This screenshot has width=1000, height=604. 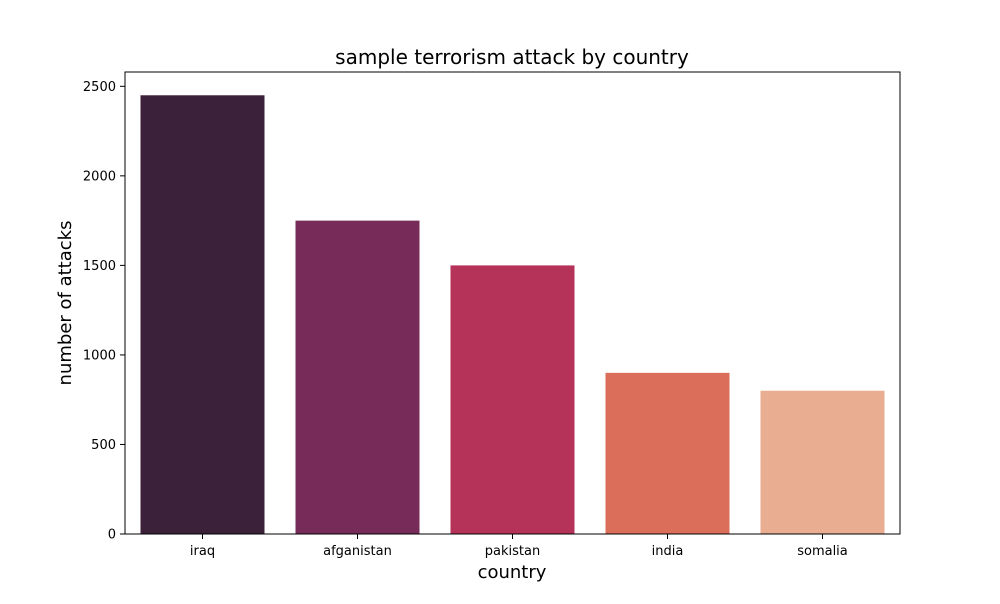 I want to click on x-tick-label-somalia: somalia, so click(x=822, y=551).